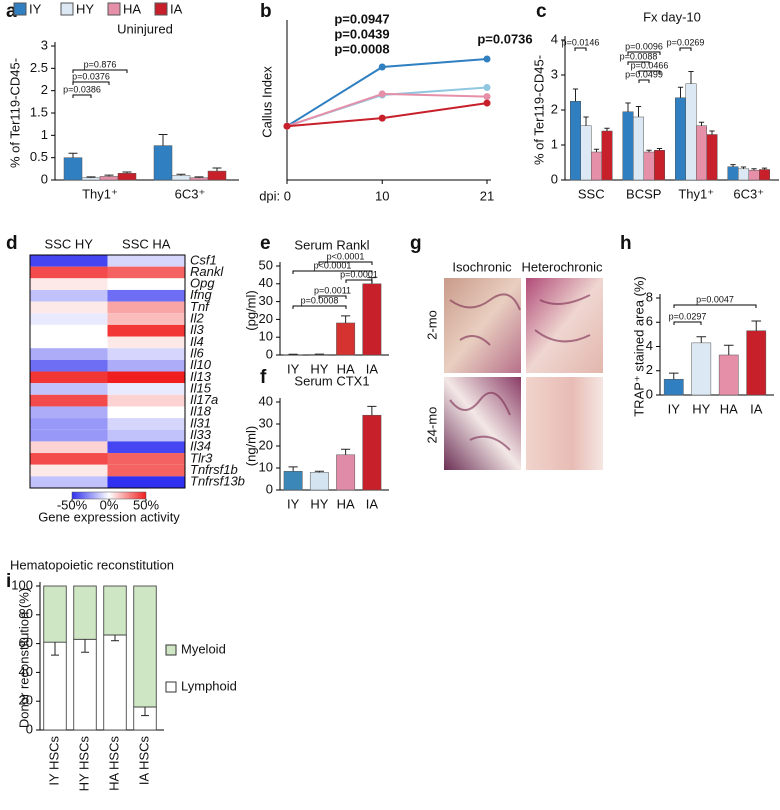 The image size is (780, 810). What do you see at coordinates (748, 193) in the screenshot?
I see `x-tick-label: 6C3⁺` at bounding box center [748, 193].